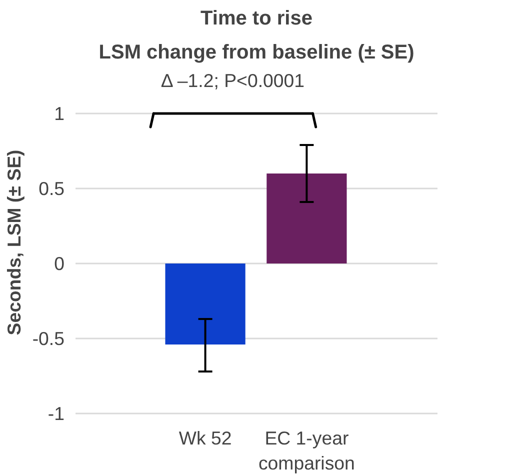 The height and width of the screenshot is (476, 512). What do you see at coordinates (306, 451) in the screenshot?
I see `x-tick-label: EC 1-year comparison` at bounding box center [306, 451].